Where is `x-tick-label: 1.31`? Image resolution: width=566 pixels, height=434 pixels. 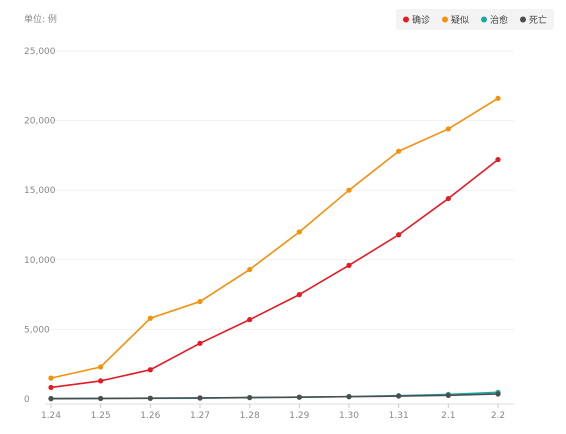 x-tick-label: 1.31 is located at coordinates (399, 416).